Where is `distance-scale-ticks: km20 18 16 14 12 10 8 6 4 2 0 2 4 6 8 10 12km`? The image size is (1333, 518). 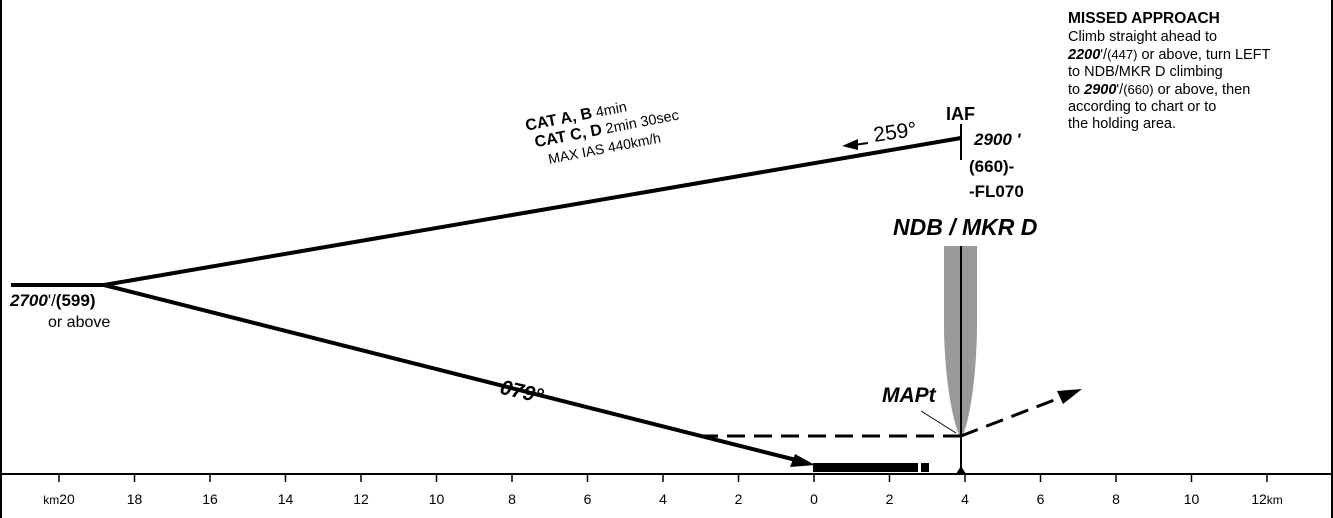
distance-scale-ticks: km20 18 16 14 12 10 8 6 4 2 0 2 4 6 8 10 12km is located at coordinates (663, 490).